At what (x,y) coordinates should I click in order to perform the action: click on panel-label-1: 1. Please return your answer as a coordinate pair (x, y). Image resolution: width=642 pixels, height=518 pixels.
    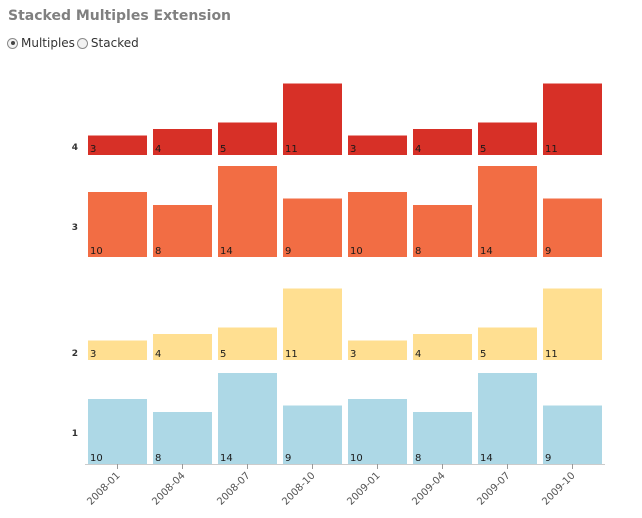
    Looking at the image, I should click on (75, 434).